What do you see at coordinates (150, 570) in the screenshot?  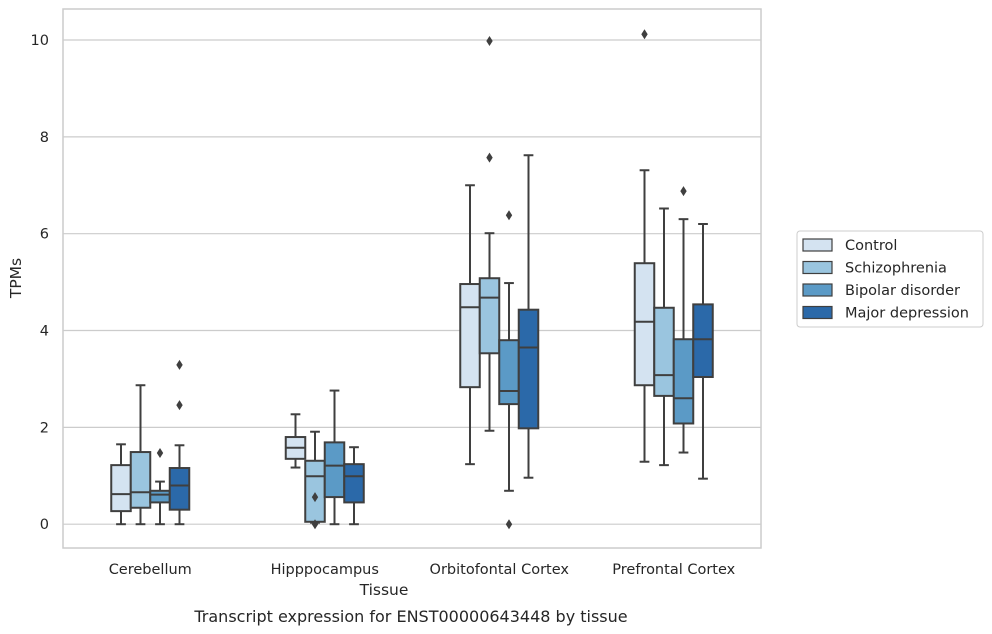 I see `x-tick-label: Cerebellum` at bounding box center [150, 570].